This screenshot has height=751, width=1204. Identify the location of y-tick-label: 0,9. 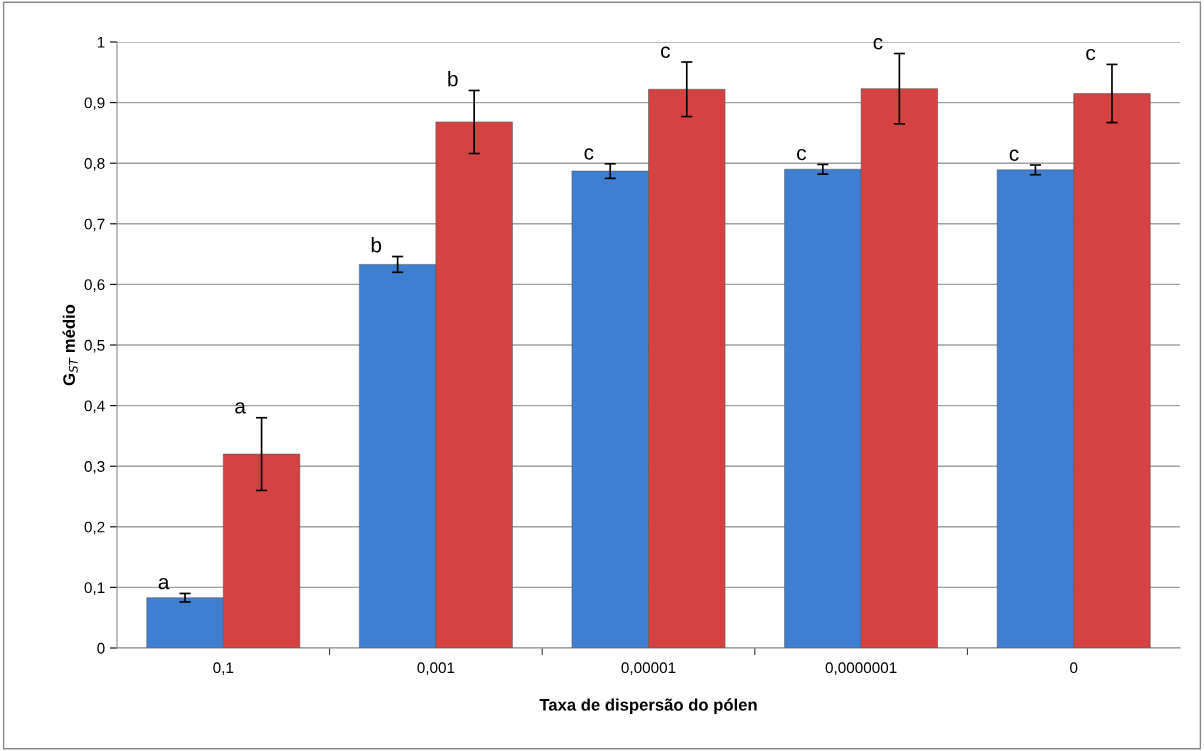
(94, 104).